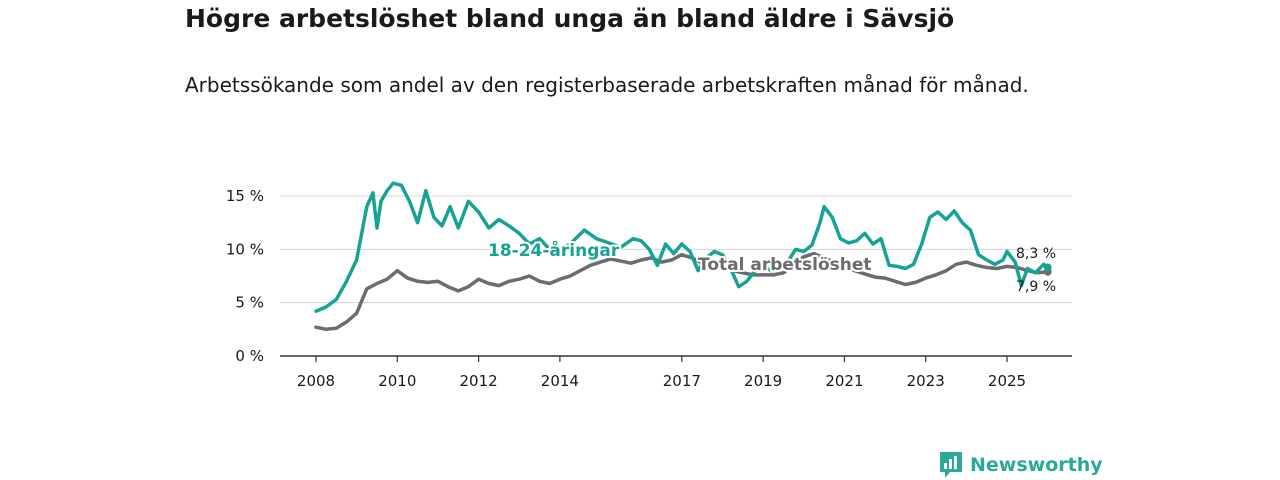 The height and width of the screenshot is (480, 1280). I want to click on series-line-total, so click(682, 291).